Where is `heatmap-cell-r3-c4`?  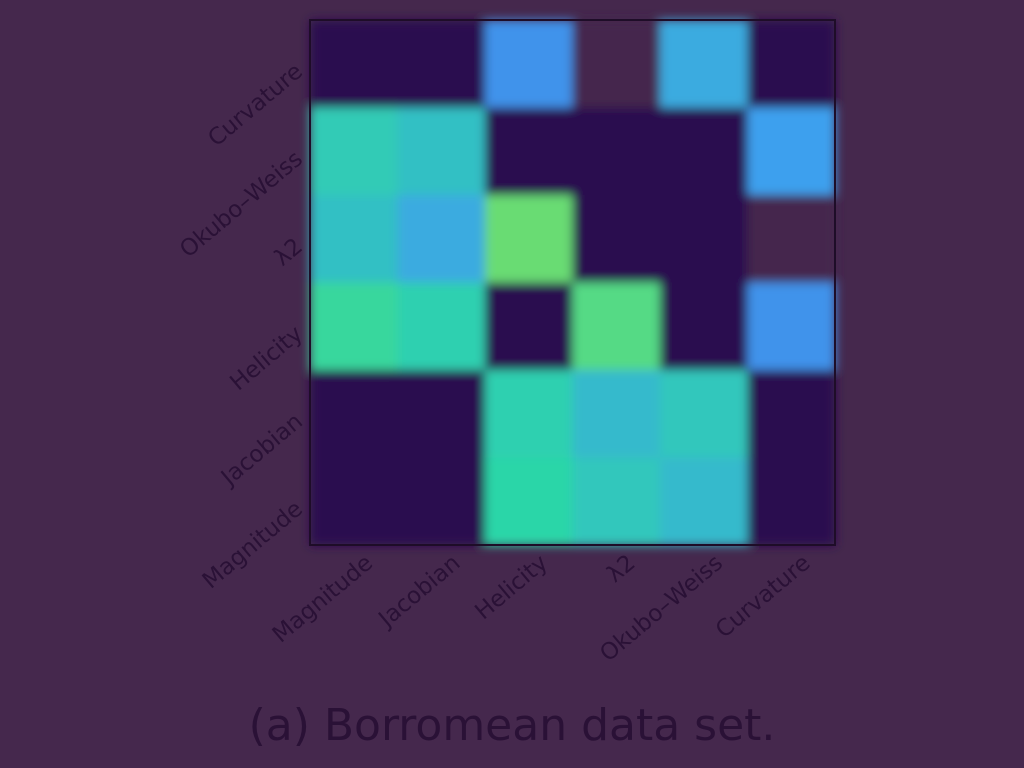
heatmap-cell-r3-c4 is located at coordinates (704, 326).